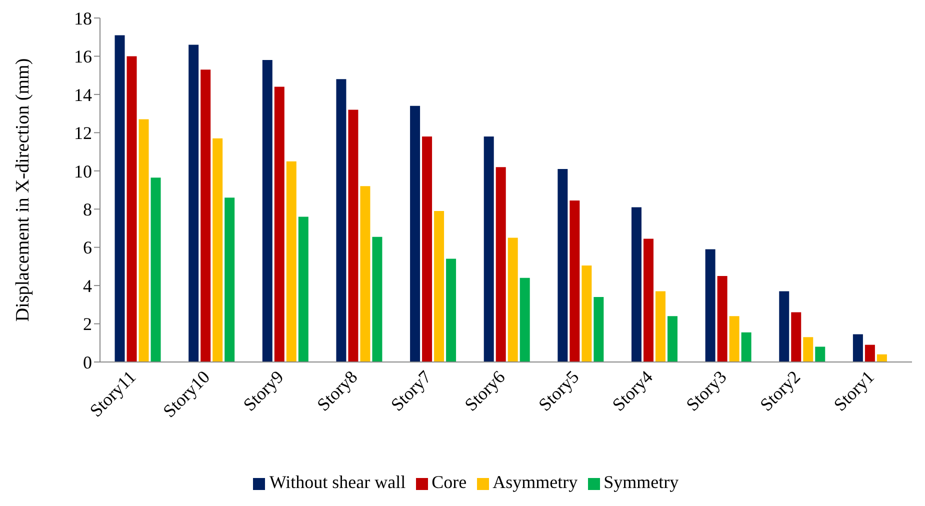 This screenshot has width=925, height=506. What do you see at coordinates (83, 18) in the screenshot?
I see `y-tick-label: 18` at bounding box center [83, 18].